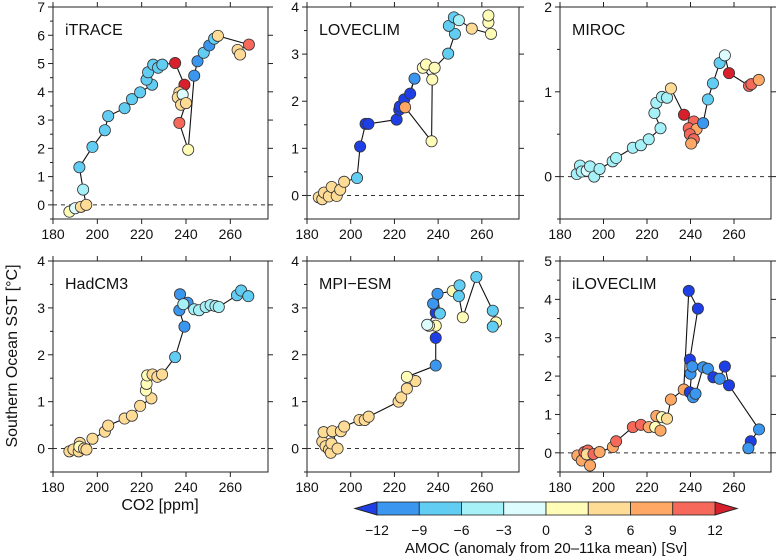 Image resolution: width=778 pixels, height=560 pixels. Describe the element at coordinates (355, 284) in the screenshot. I see `panel-title: MPI−ESM` at that location.